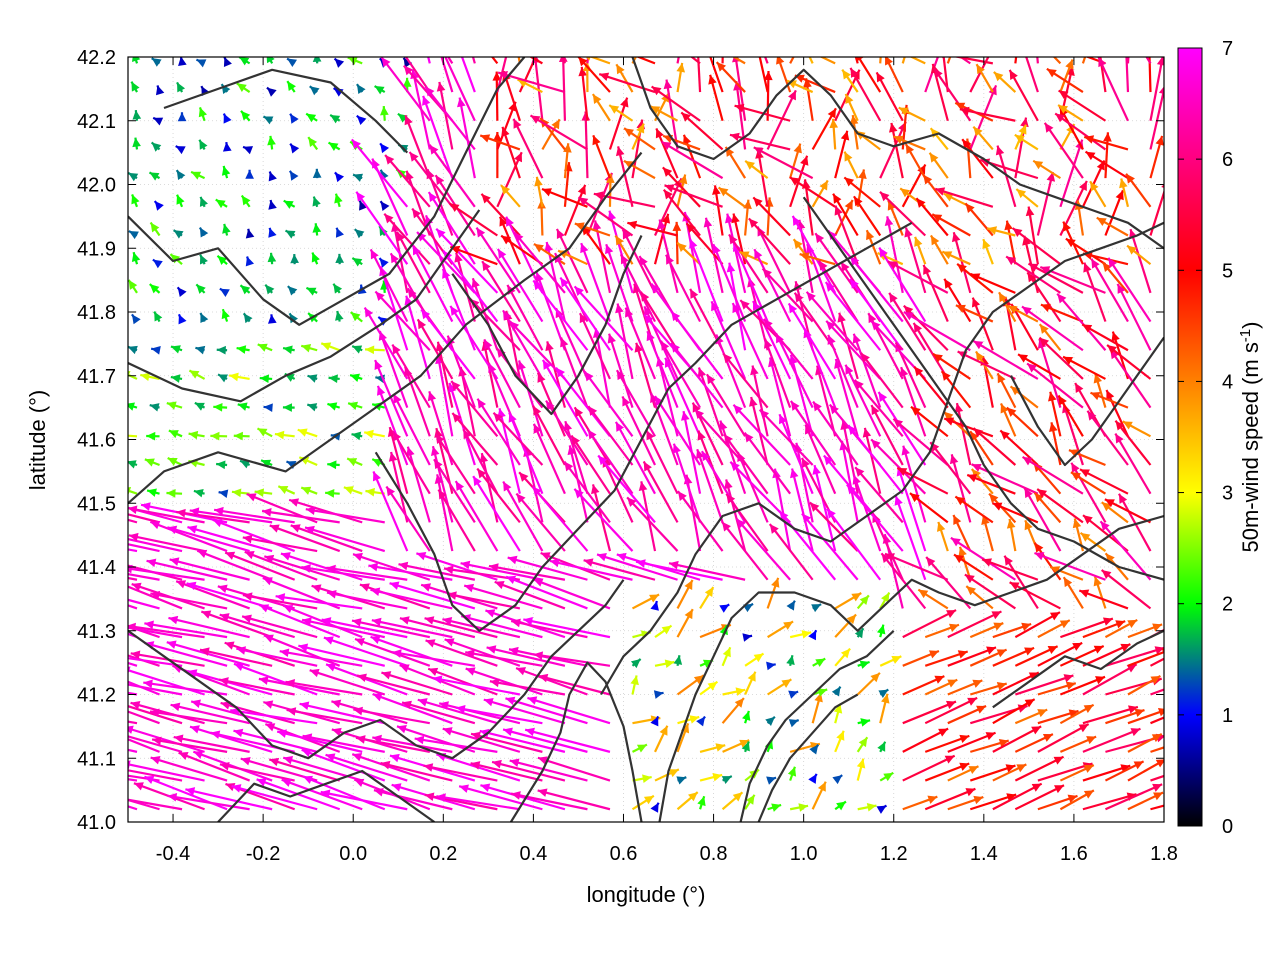  I want to click on colorbar-label: 50m-wind speed (m s-1), so click(1250, 437).